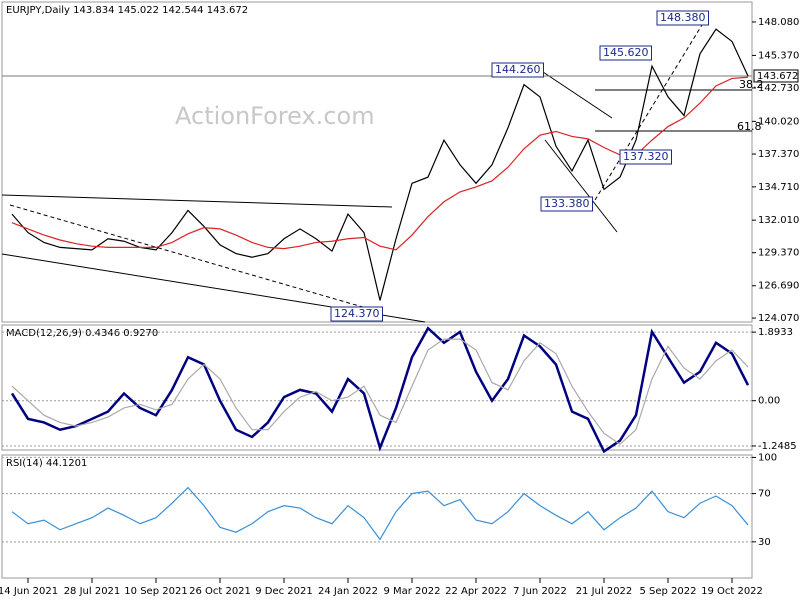 The width and height of the screenshot is (800, 600). What do you see at coordinates (764, 494) in the screenshot?
I see `y-tick-label: 70` at bounding box center [764, 494].